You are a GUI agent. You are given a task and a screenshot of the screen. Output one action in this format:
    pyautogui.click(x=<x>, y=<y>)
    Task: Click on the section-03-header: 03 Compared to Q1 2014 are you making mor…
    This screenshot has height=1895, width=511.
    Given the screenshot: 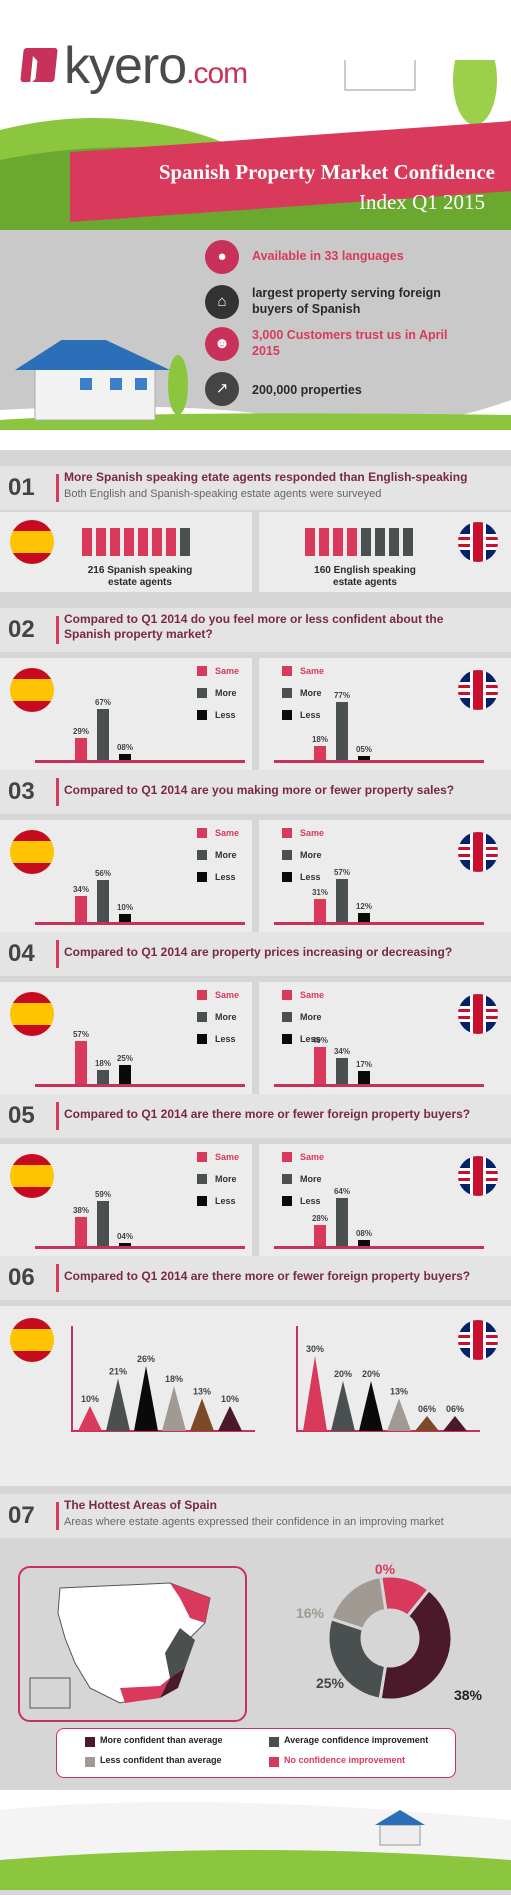 What is the action you would take?
    pyautogui.click(x=255, y=792)
    